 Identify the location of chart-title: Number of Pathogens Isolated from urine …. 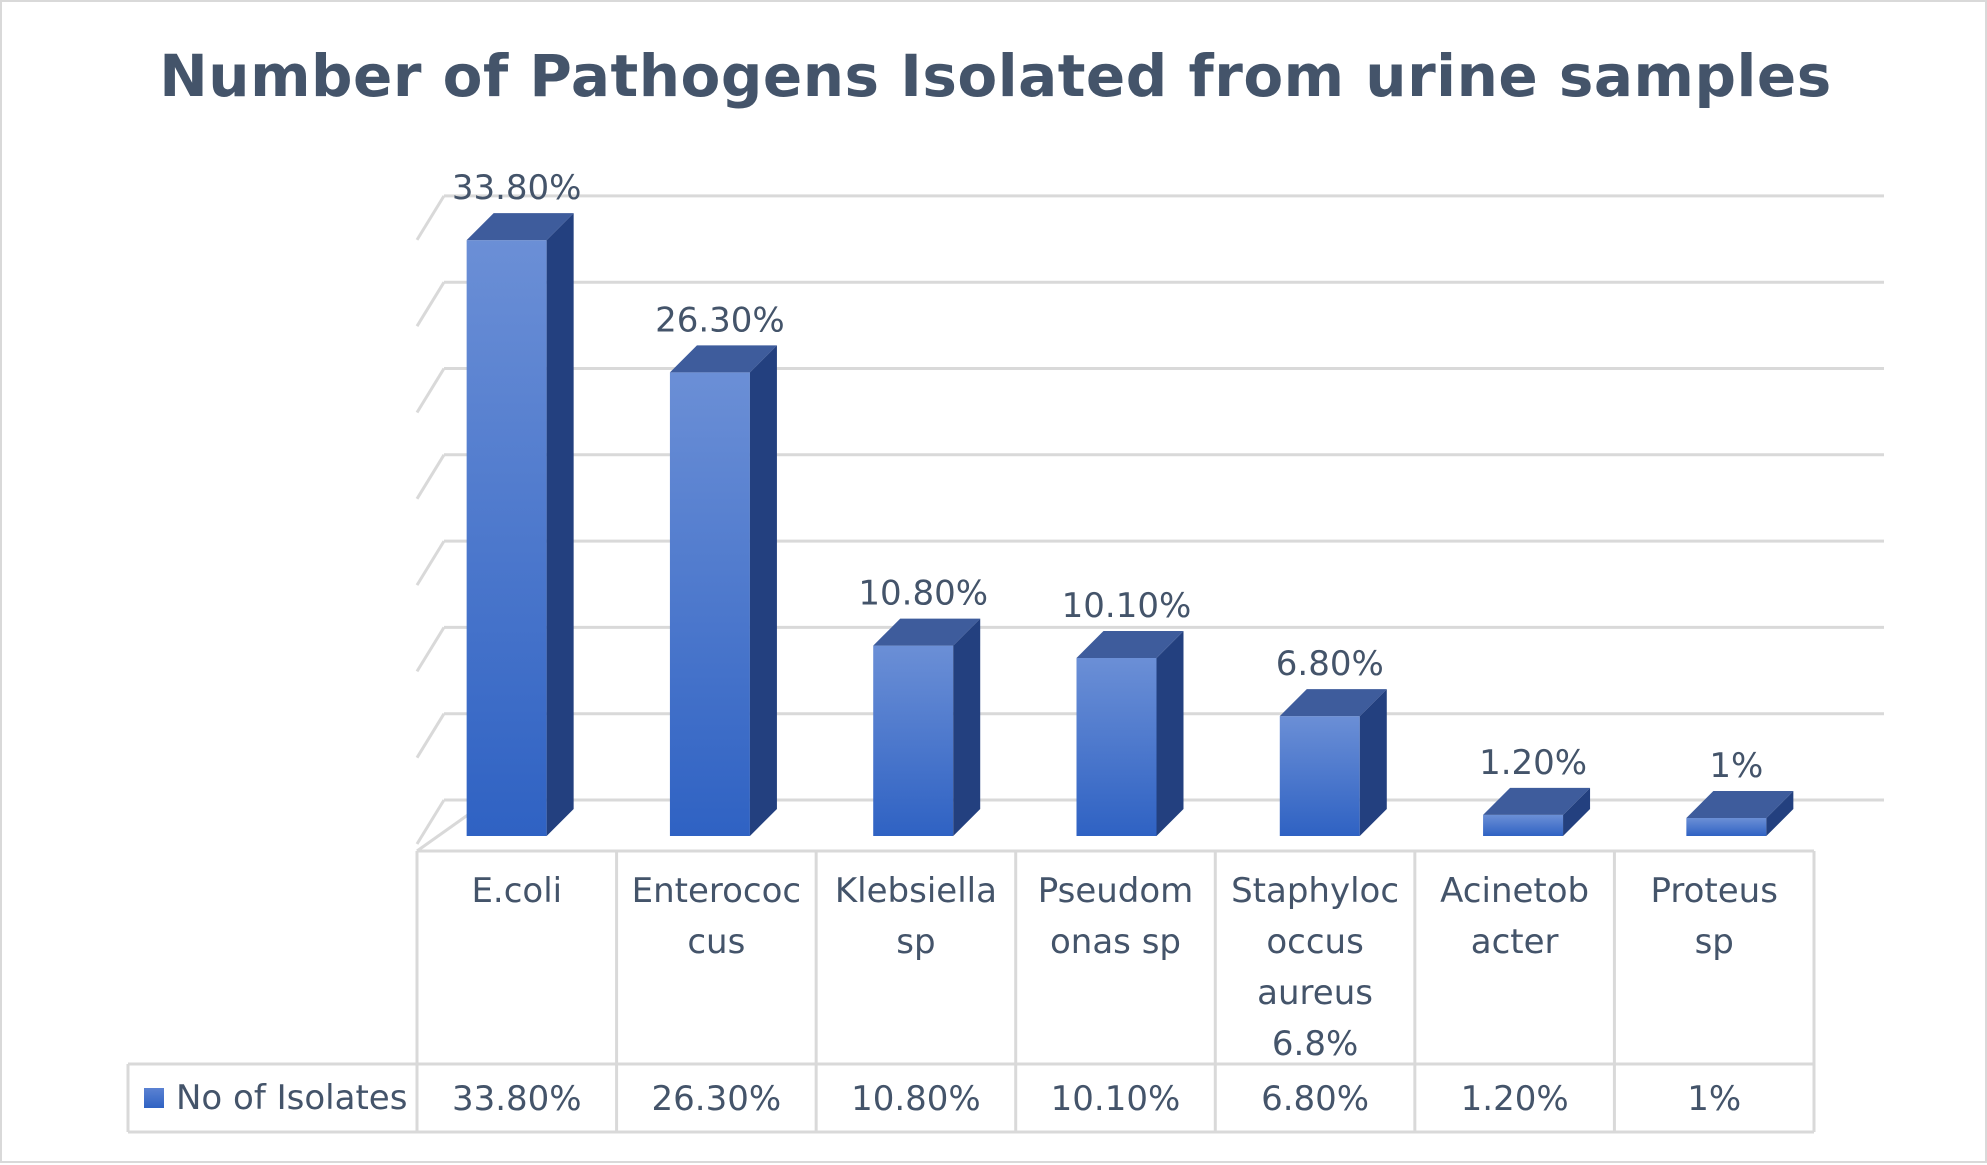
(995, 76).